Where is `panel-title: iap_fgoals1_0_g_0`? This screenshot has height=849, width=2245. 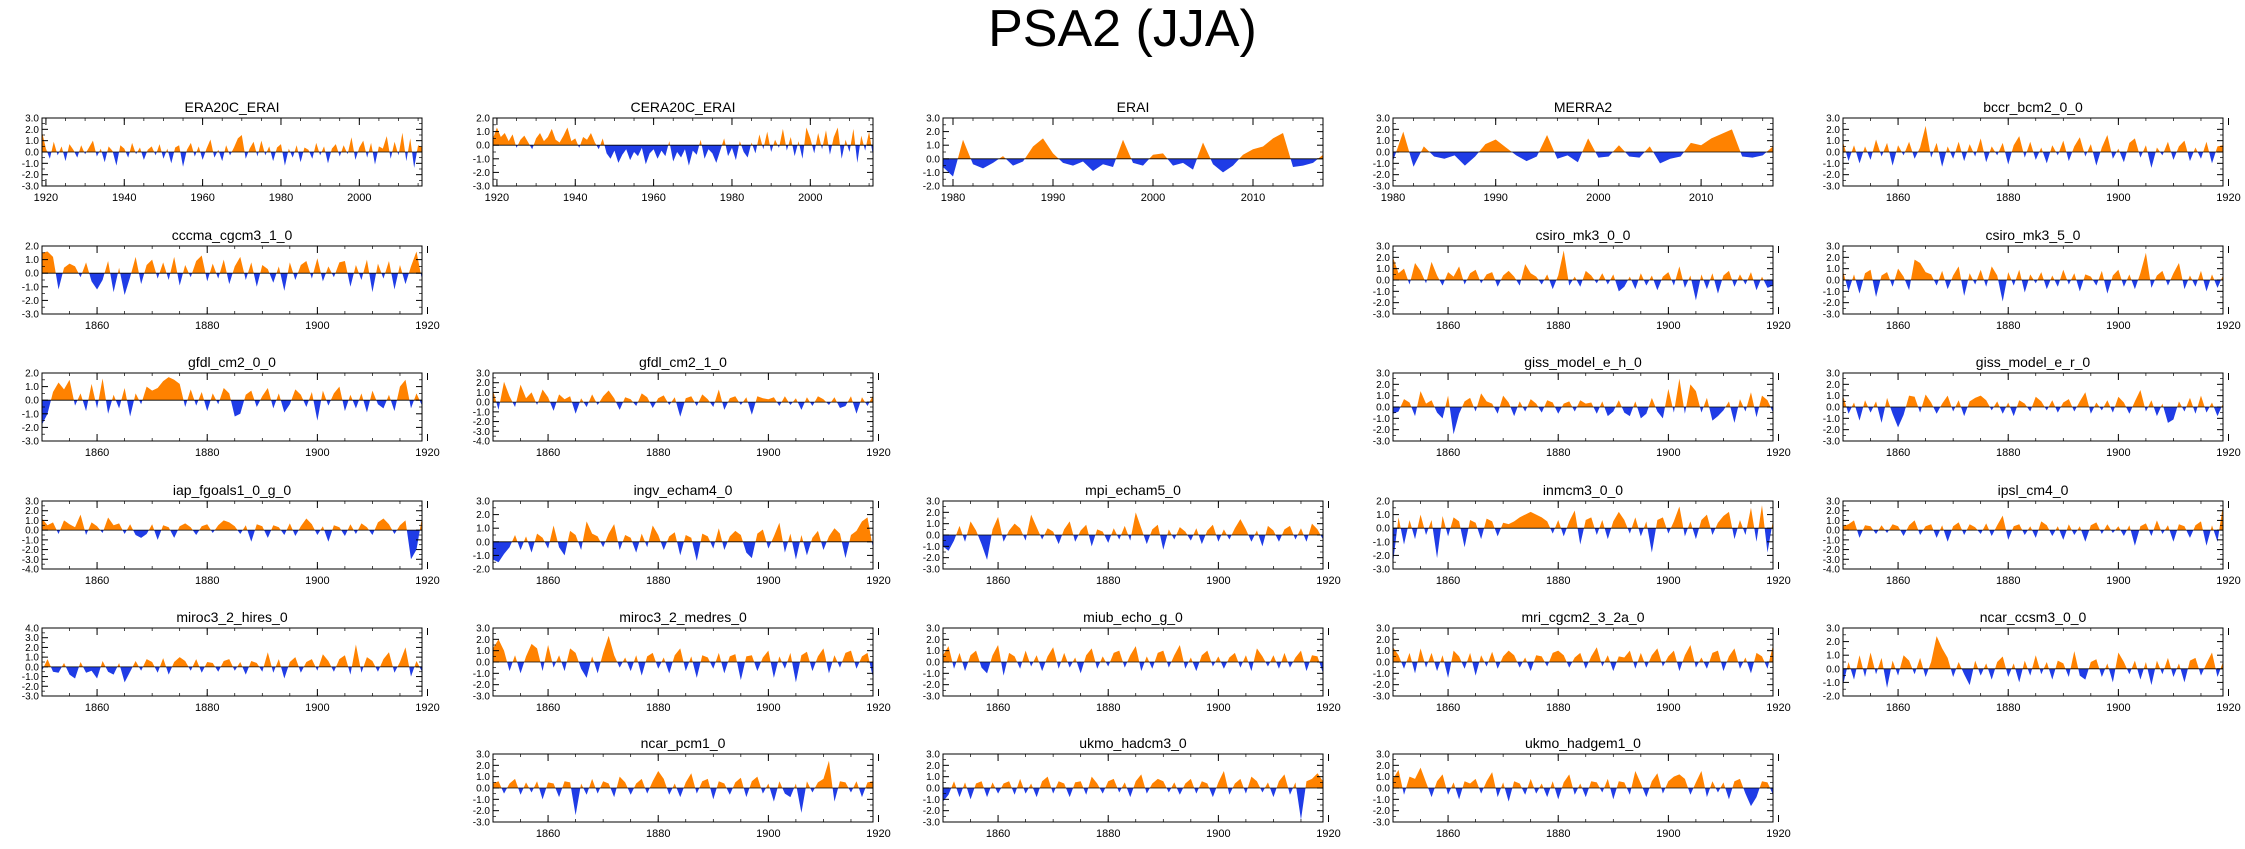 panel-title: iap_fgoals1_0_g_0 is located at coordinates (232, 490).